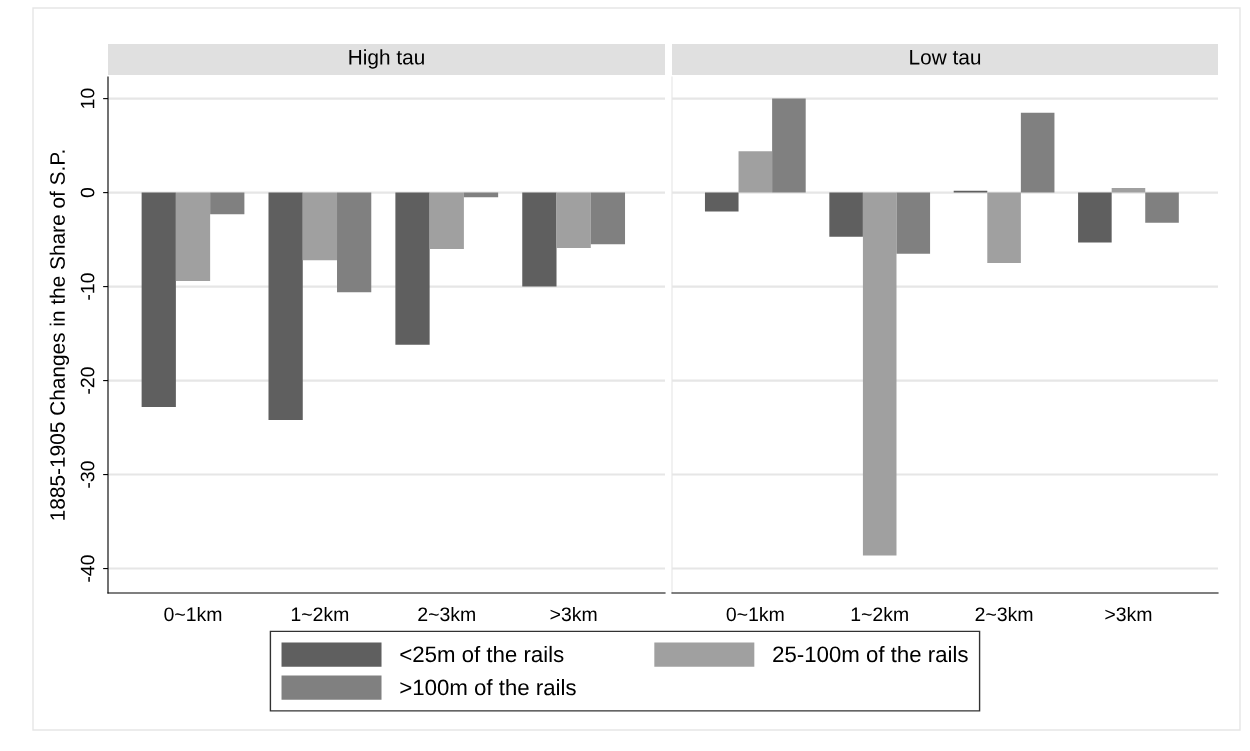 The width and height of the screenshot is (1250, 751). I want to click on y-tick-label: -30, so click(87, 474).